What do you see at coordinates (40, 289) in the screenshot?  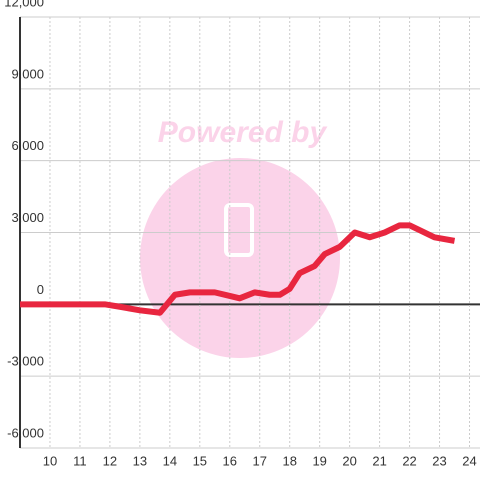 I see `y-tick-label: 0` at bounding box center [40, 289].